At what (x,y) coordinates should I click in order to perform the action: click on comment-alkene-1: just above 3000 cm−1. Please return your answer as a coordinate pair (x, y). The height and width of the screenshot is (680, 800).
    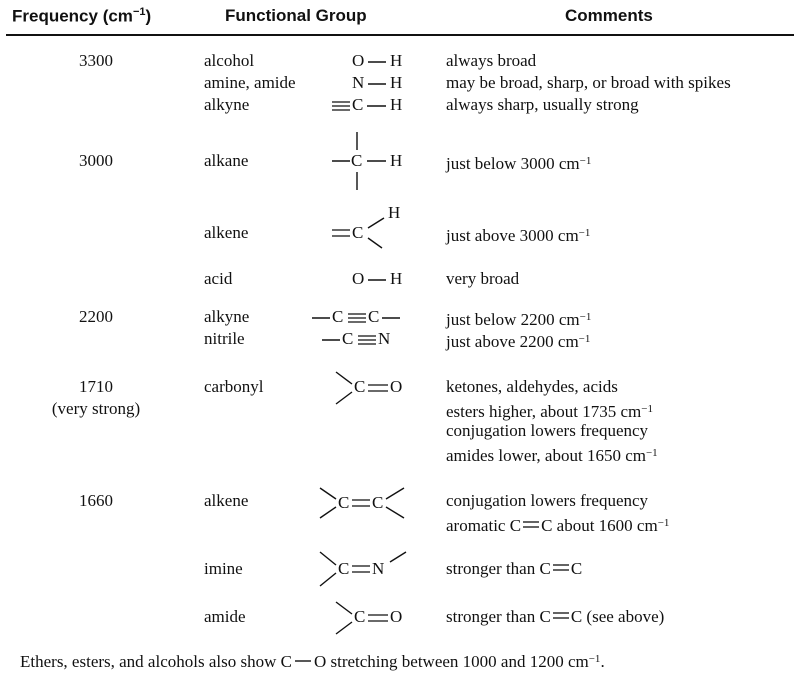
    Looking at the image, I should click on (518, 234).